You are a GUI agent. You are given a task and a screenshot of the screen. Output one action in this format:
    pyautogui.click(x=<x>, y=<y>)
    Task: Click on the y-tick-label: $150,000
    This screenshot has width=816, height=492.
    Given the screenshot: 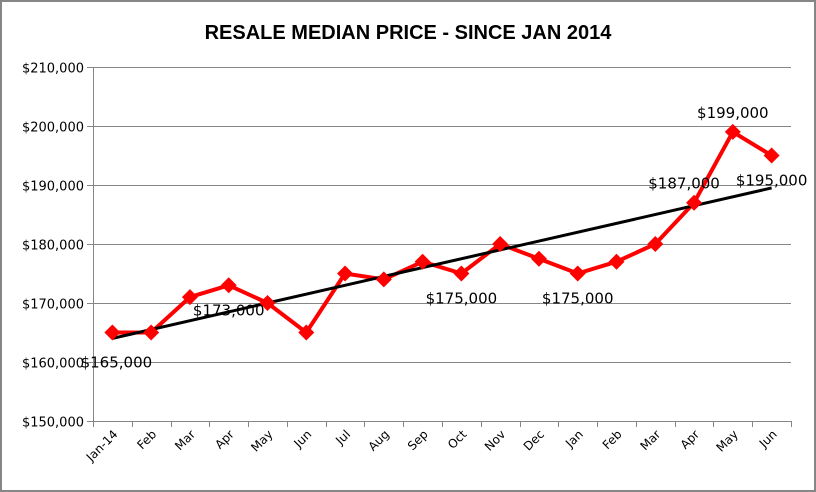 What is the action you would take?
    pyautogui.click(x=53, y=423)
    